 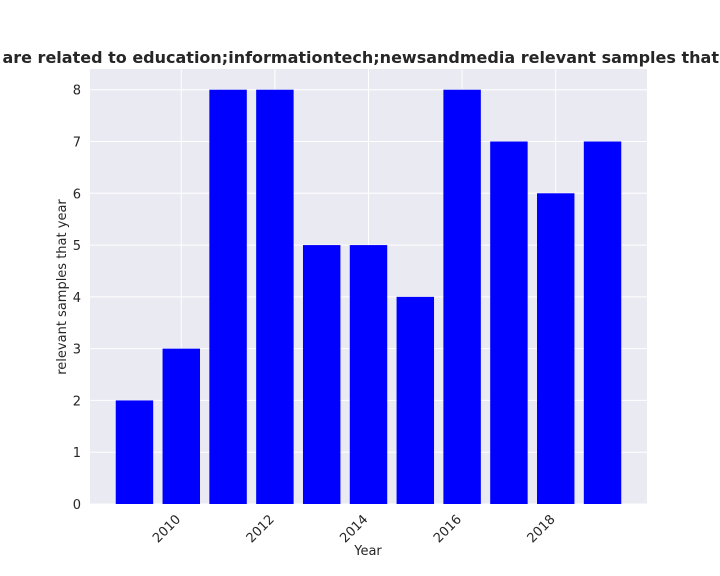 I want to click on bar-2016, so click(x=462, y=296).